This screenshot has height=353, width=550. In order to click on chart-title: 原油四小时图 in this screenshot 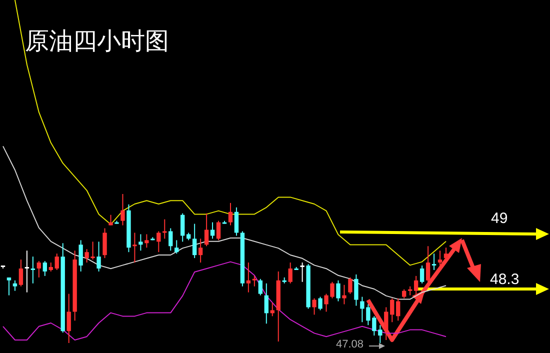, I will do `click(97, 41)`.